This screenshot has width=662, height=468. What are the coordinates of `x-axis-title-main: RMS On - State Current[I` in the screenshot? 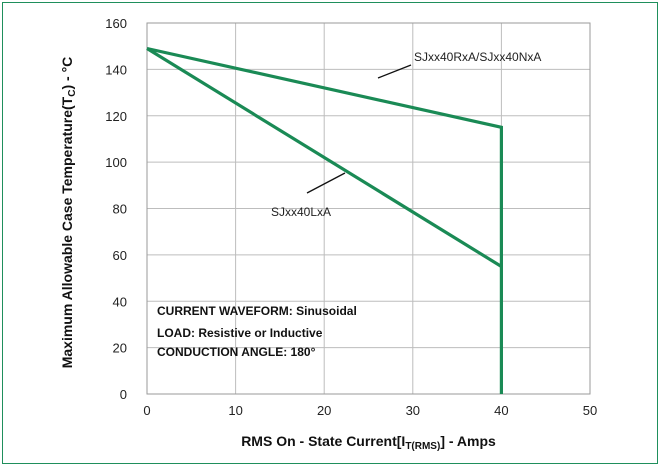 It's located at (323, 441).